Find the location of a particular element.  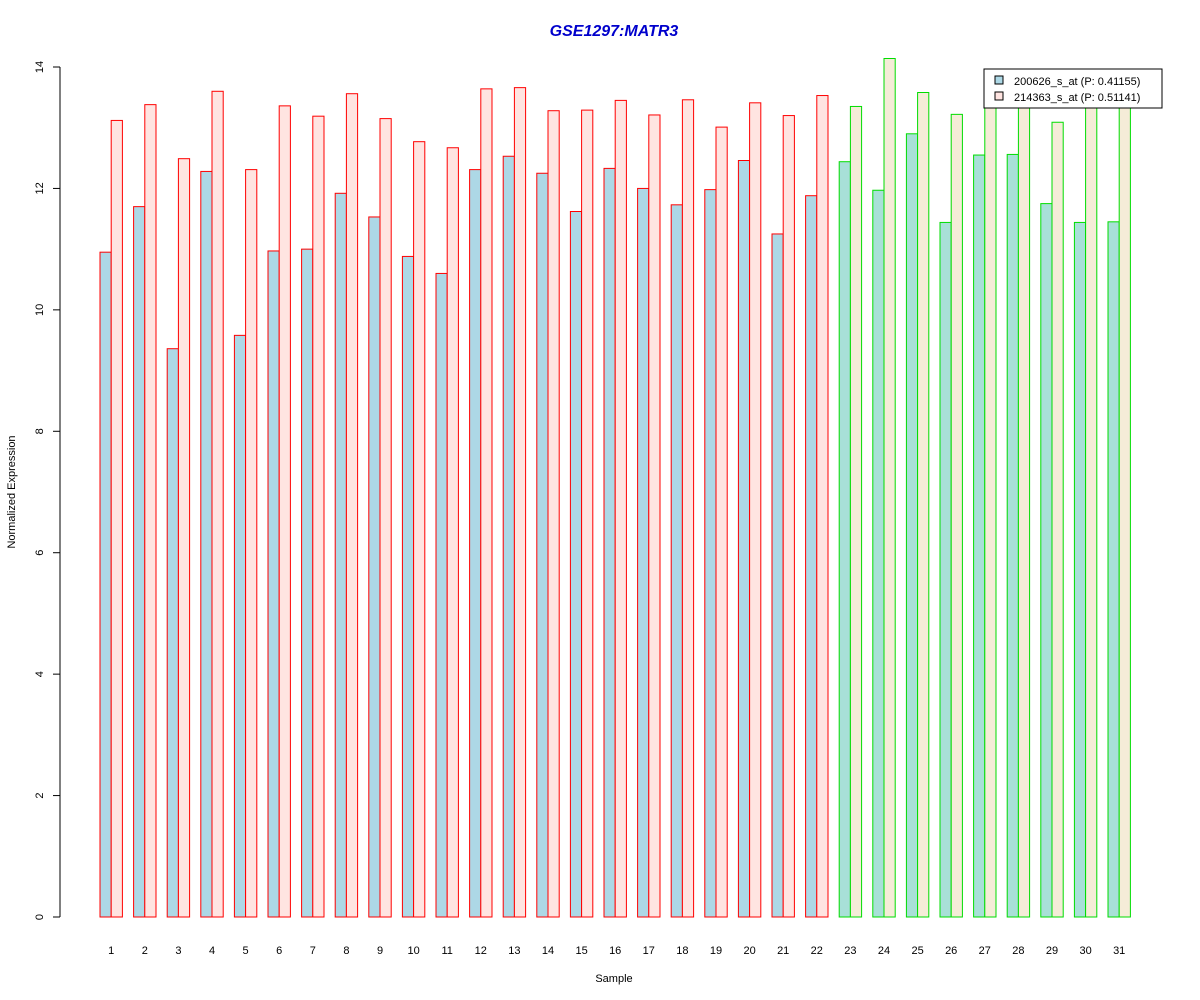

x-tick-label: 30 is located at coordinates (1085, 951).